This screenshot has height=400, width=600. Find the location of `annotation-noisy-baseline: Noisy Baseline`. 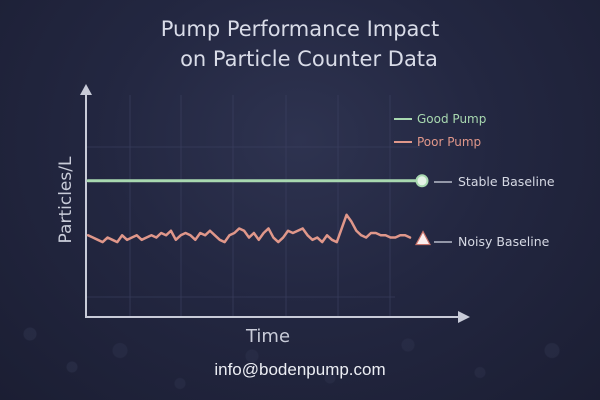

annotation-noisy-baseline: Noisy Baseline is located at coordinates (492, 241).